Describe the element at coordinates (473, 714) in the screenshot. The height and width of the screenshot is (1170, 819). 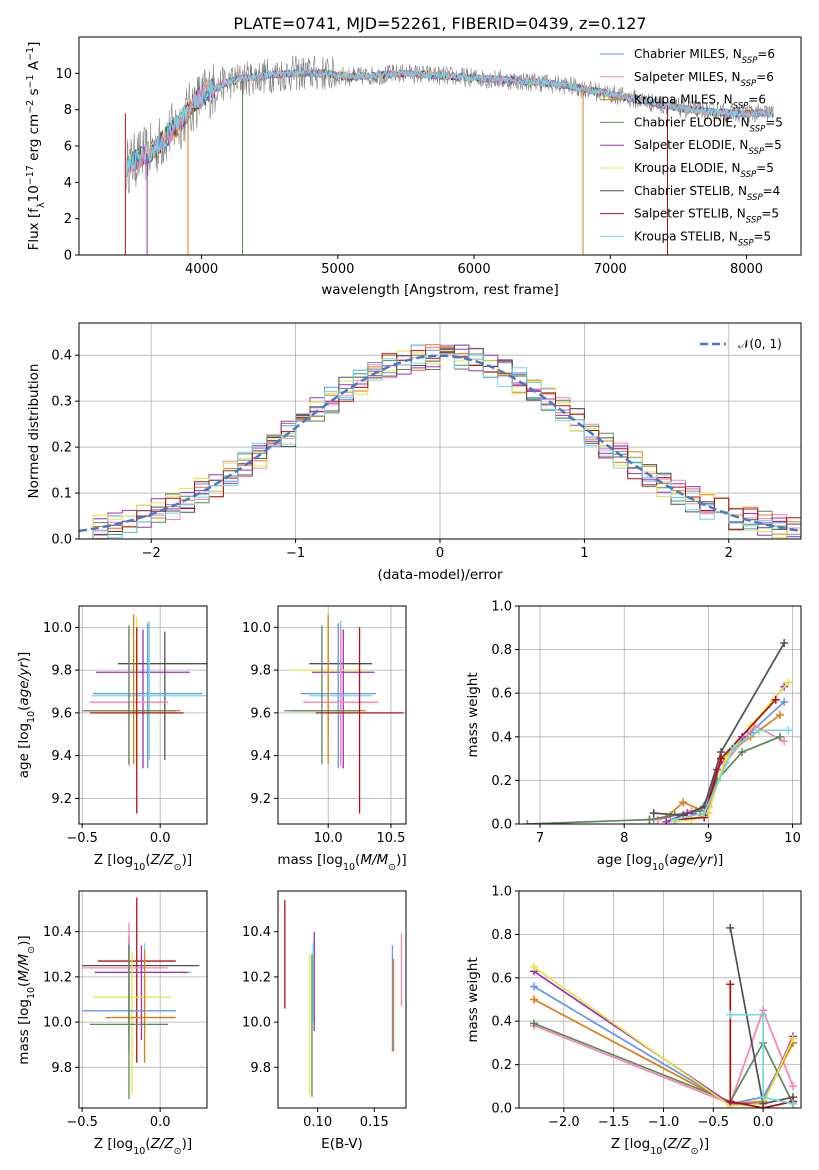
I see `weight-vs-age-ylabel: mass weight` at that location.